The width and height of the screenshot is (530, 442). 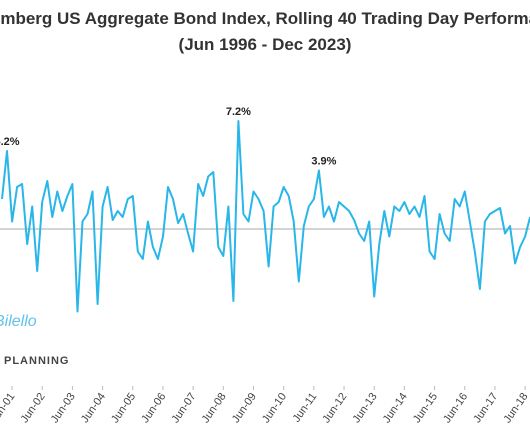 What do you see at coordinates (214, 408) in the screenshot?
I see `x-tick-label: Jun-08` at bounding box center [214, 408].